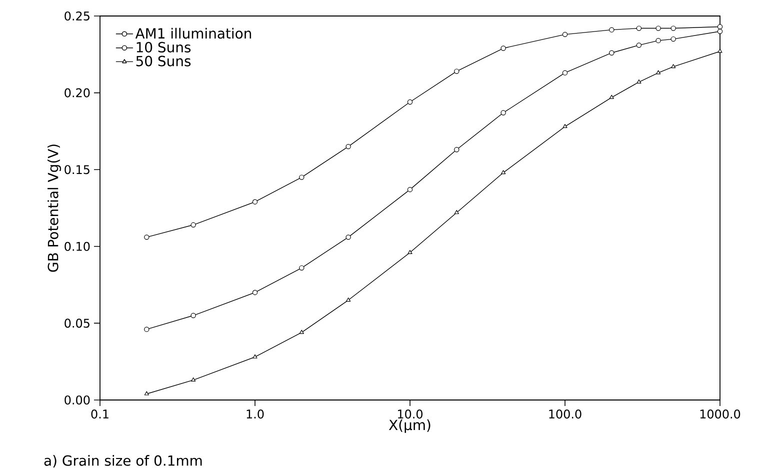 Image resolution: width=759 pixels, height=469 pixels. Describe the element at coordinates (565, 414) in the screenshot. I see `x-tick-label: 100.0` at that location.